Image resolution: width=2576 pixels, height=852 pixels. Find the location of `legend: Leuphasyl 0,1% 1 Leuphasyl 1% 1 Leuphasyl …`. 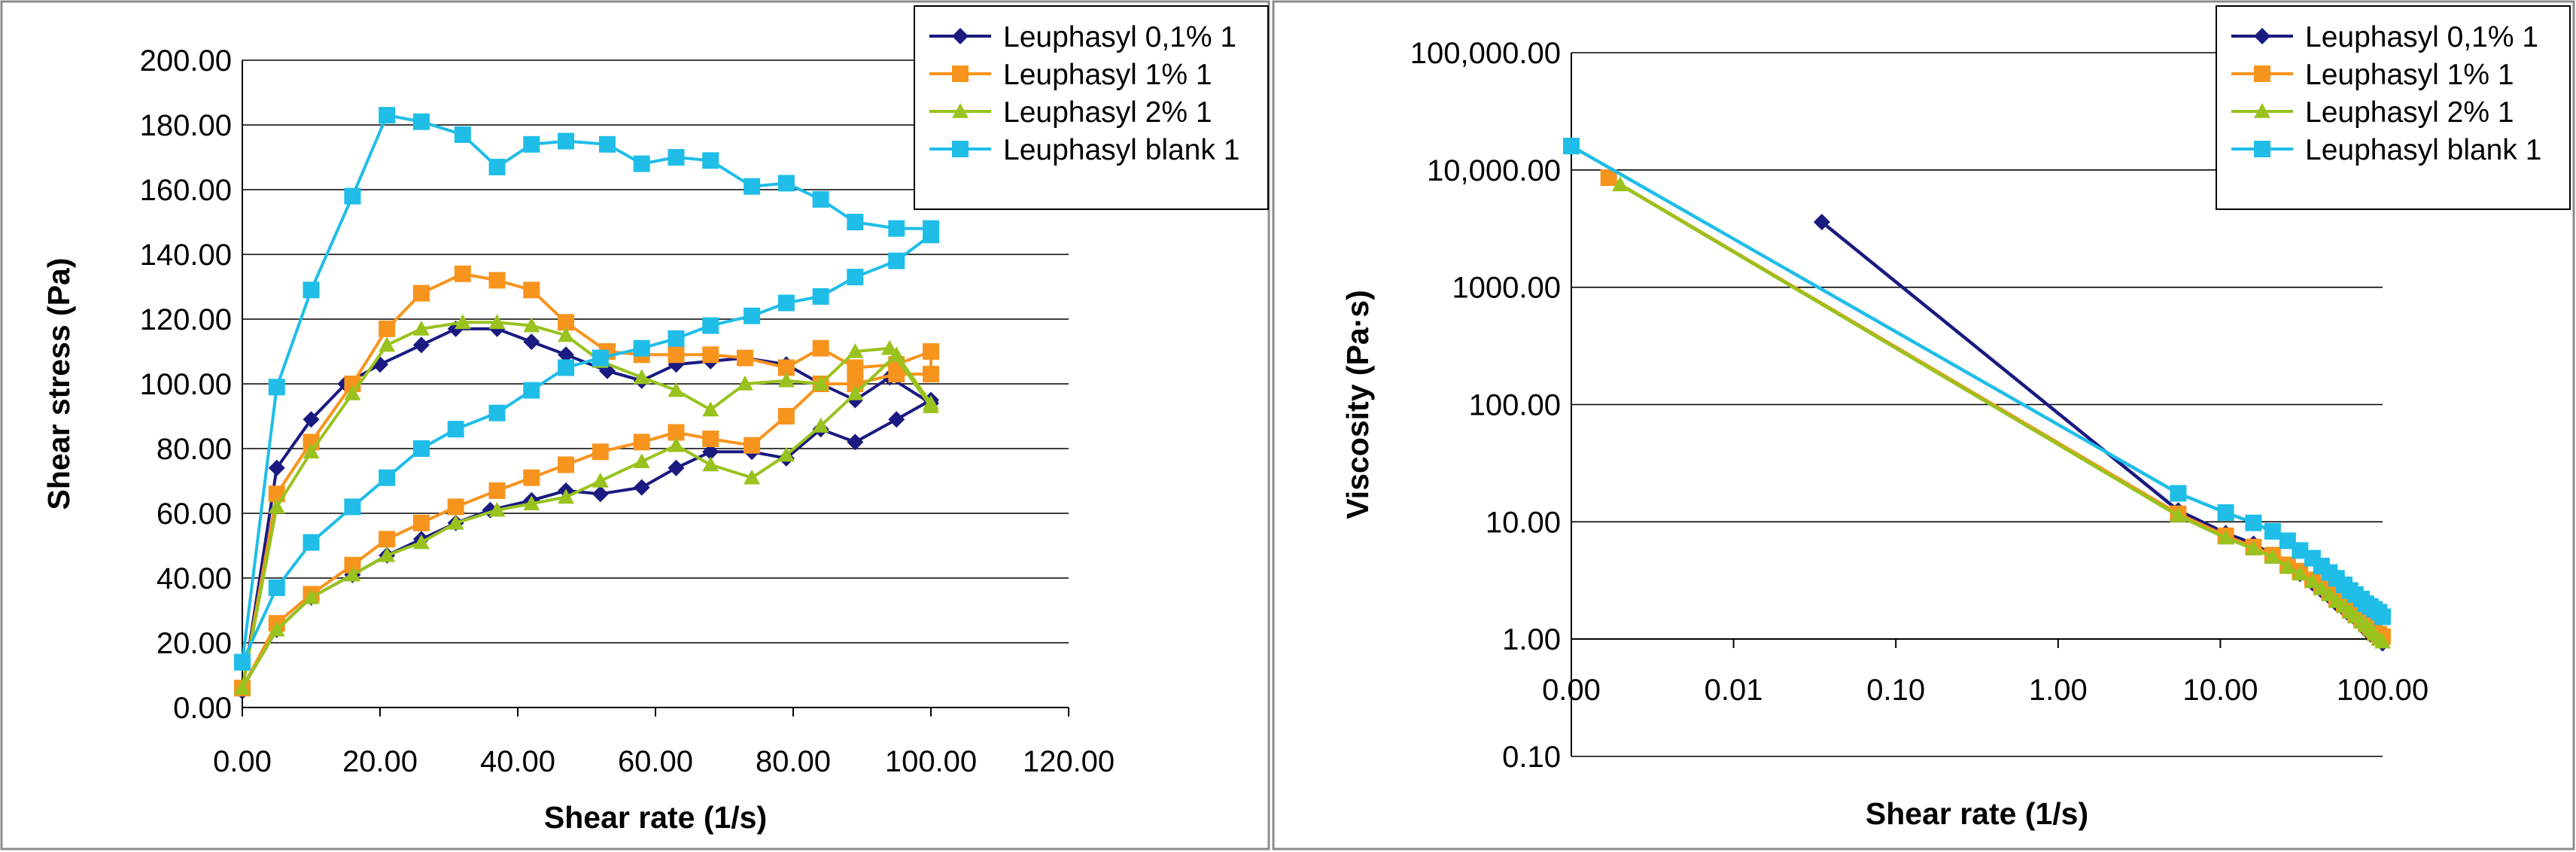

legend: Leuphasyl 0,1% 1 Leuphasyl 1% 1 Leuphasyl … is located at coordinates (1091, 107).